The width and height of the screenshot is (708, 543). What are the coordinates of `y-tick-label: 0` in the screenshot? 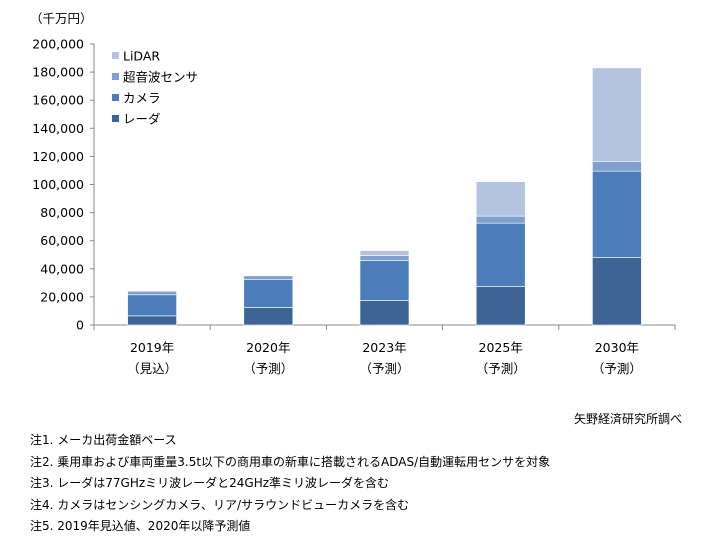 It's located at (80, 325).